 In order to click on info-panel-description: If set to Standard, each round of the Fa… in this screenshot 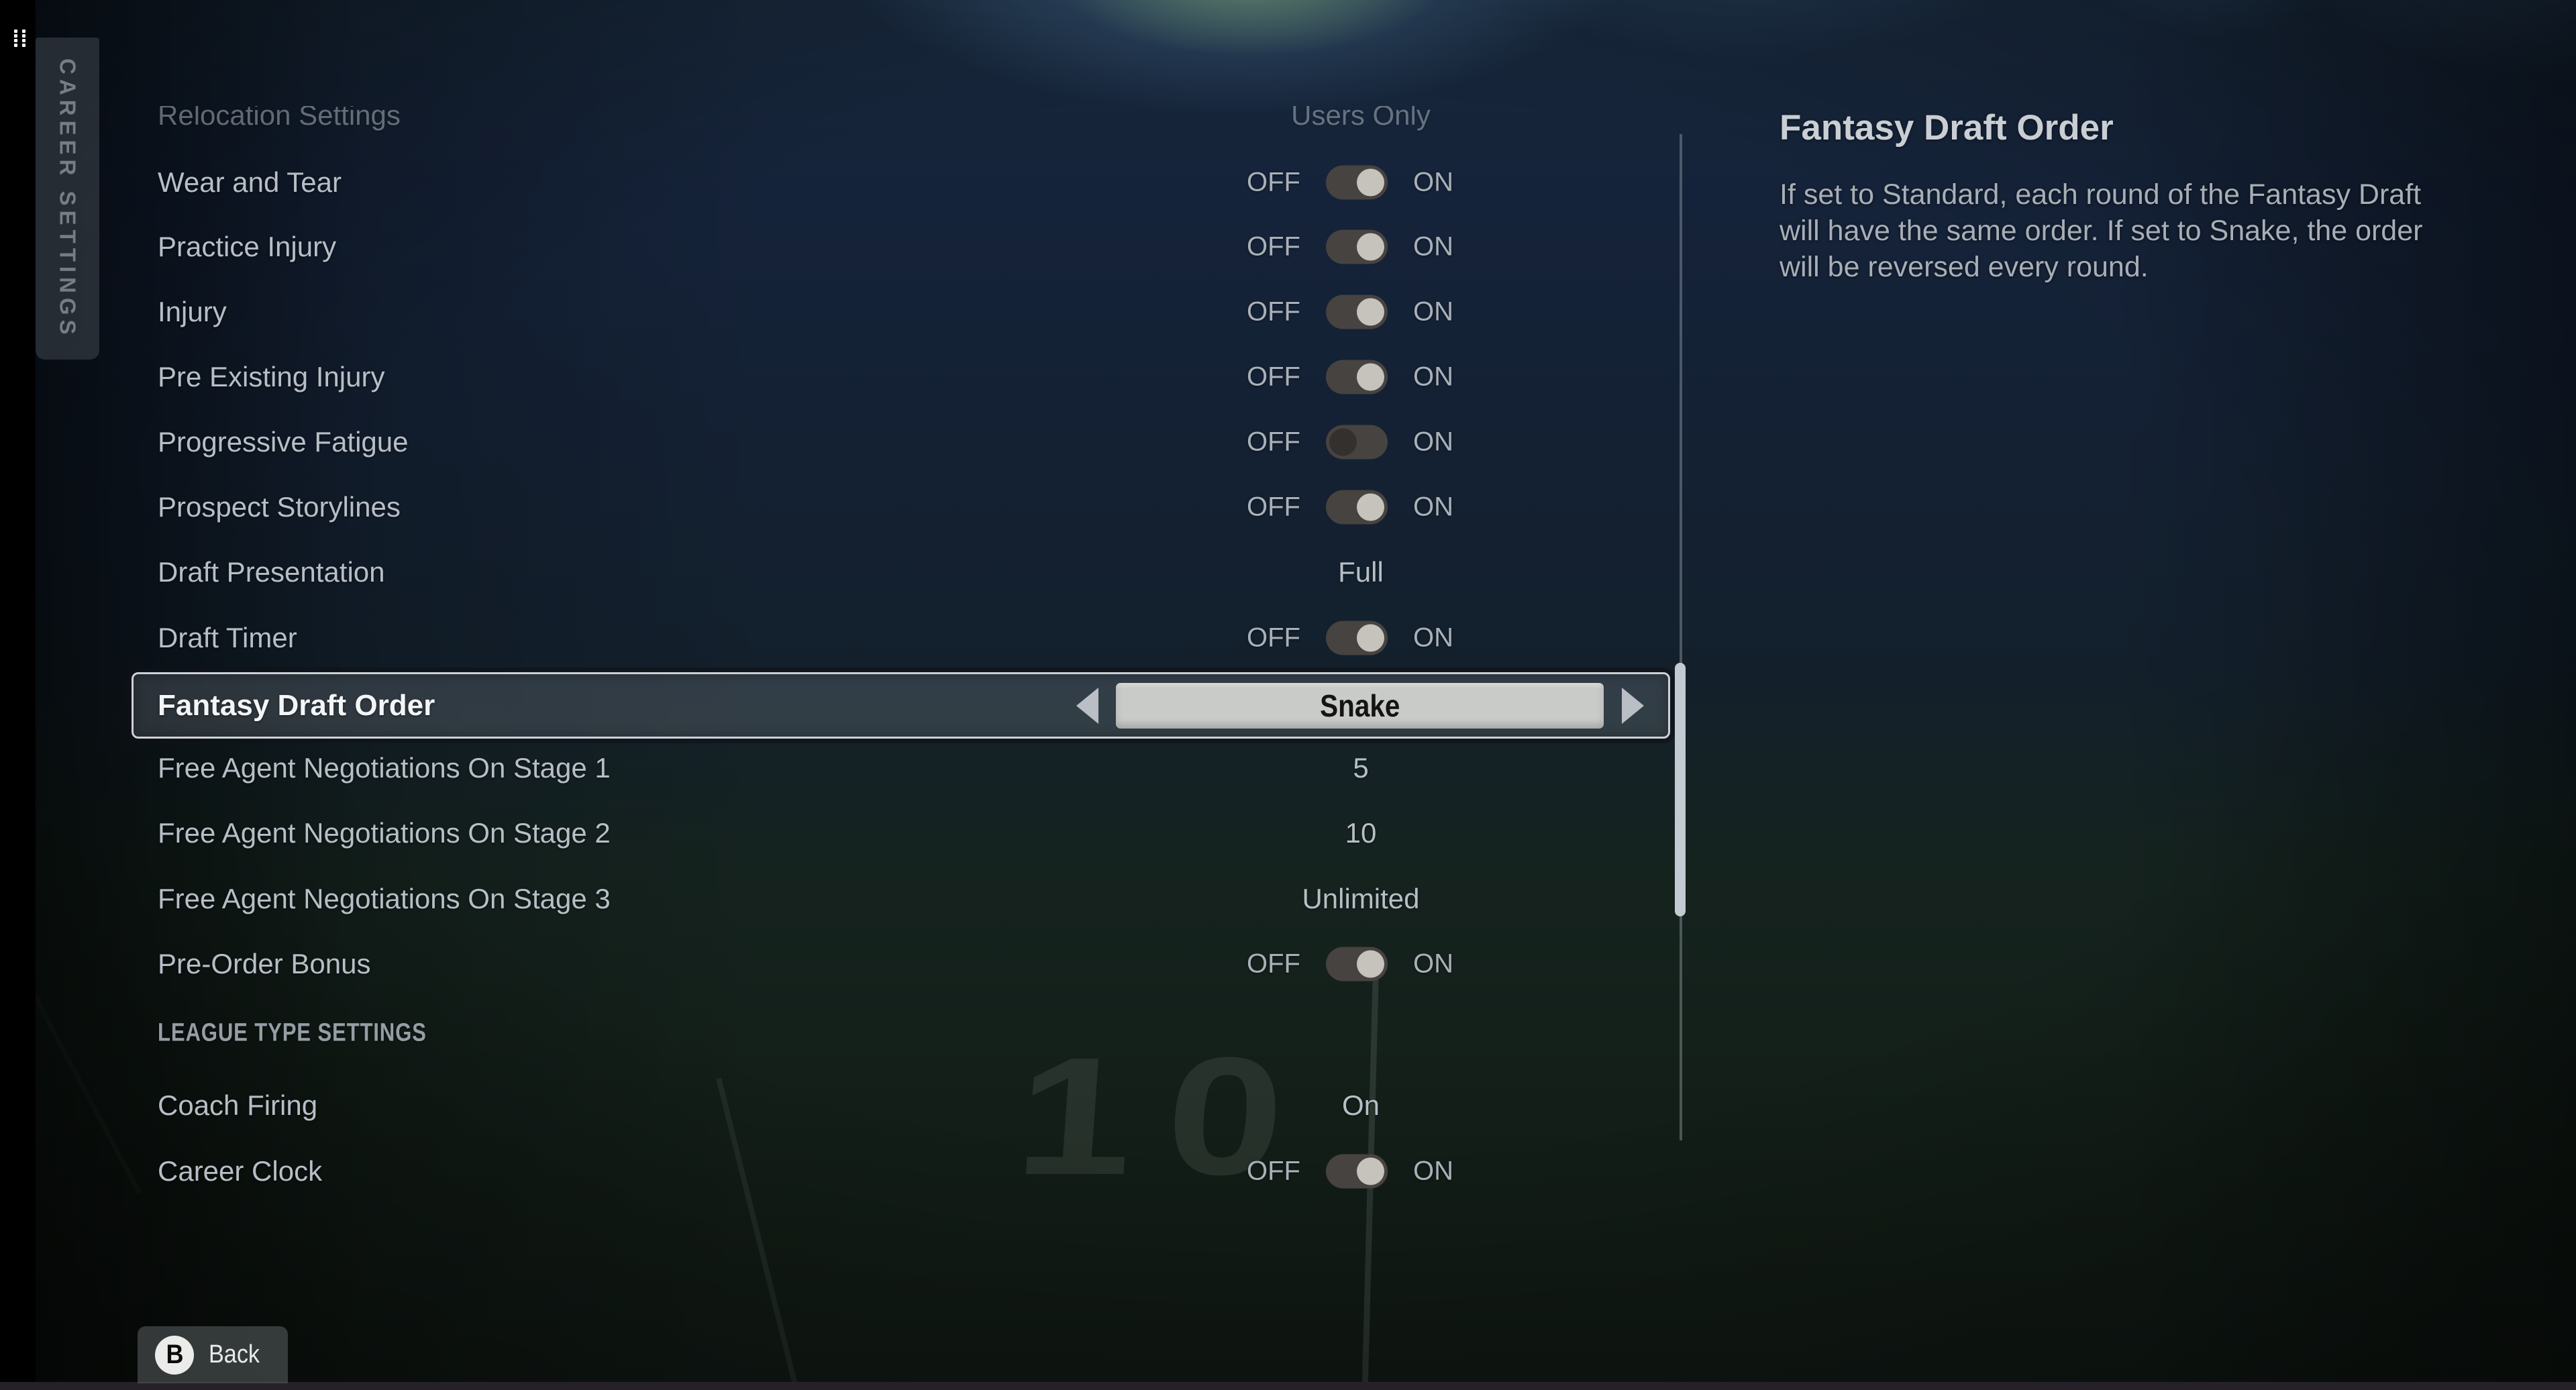, I will do `click(2101, 230)`.